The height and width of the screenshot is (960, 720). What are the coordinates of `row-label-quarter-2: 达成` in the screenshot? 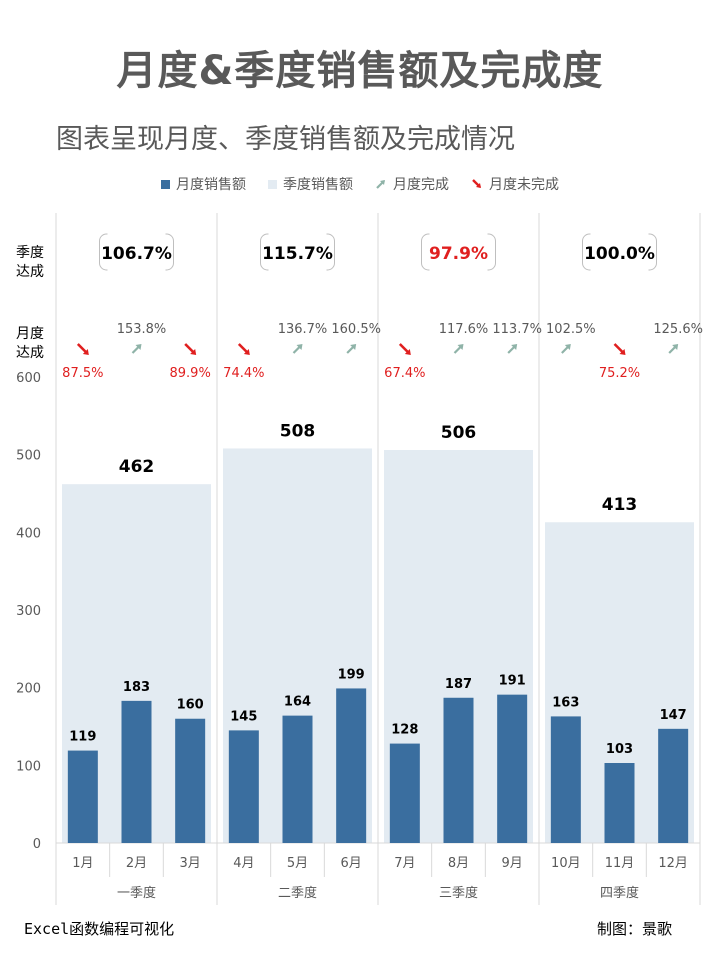 It's located at (30, 272).